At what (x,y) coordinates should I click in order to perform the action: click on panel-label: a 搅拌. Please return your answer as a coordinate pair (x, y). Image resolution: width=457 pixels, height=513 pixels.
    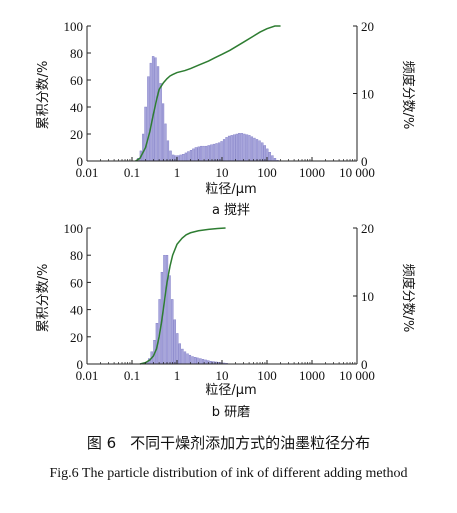
    Looking at the image, I should click on (231, 210).